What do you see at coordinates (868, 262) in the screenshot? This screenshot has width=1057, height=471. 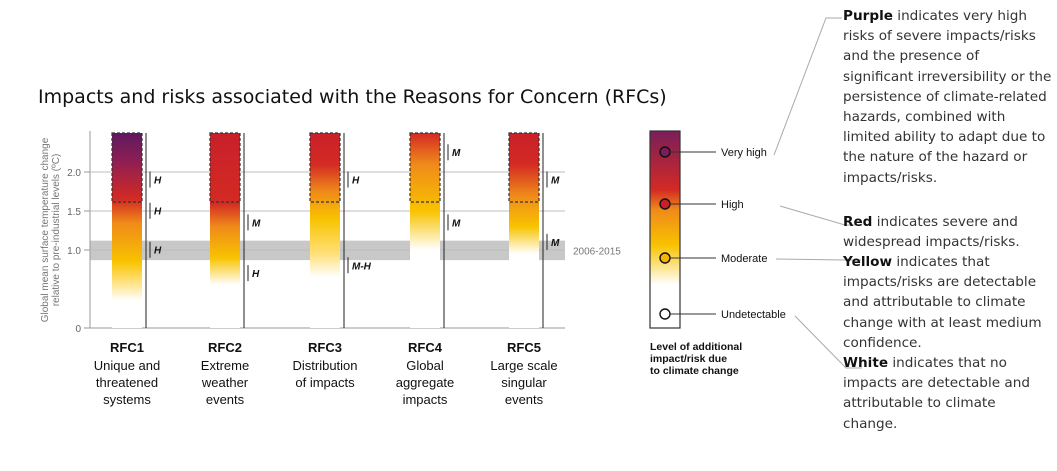 I see `note-color-word: Yellow` at bounding box center [868, 262].